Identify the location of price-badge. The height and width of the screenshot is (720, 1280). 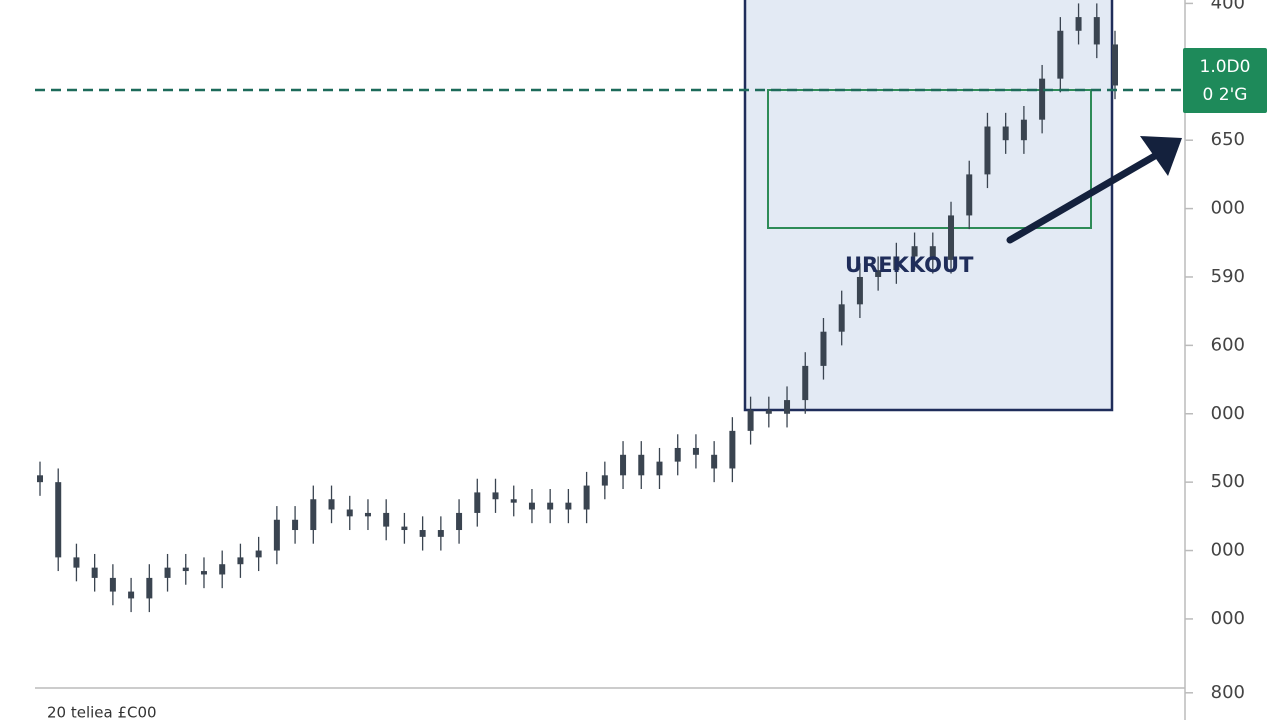
(1225, 80).